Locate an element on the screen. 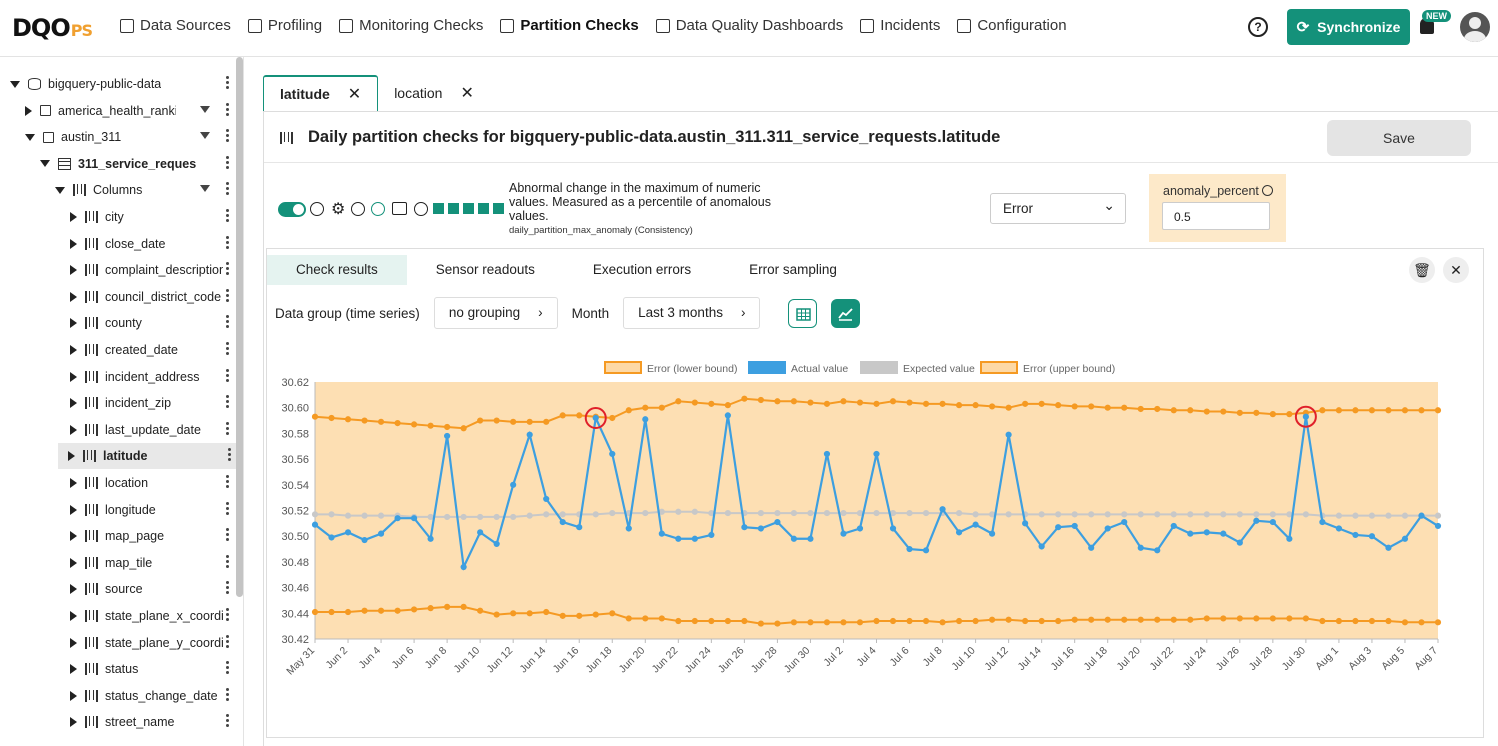 Image resolution: width=1498 pixels, height=746 pixels. chart-view-icon is located at coordinates (846, 313).